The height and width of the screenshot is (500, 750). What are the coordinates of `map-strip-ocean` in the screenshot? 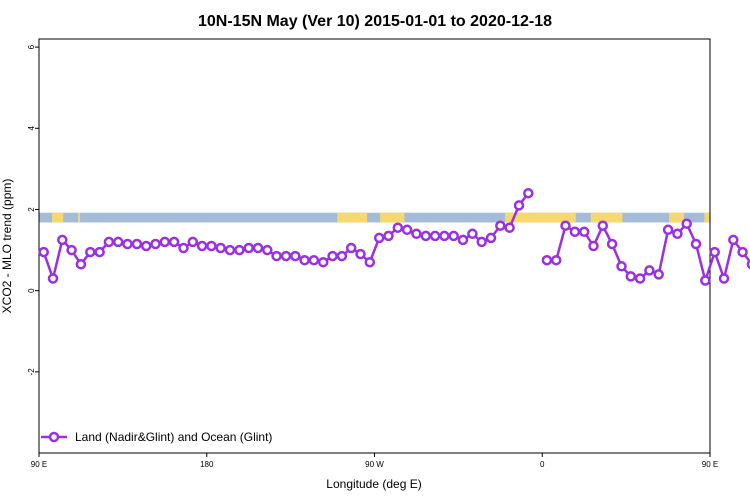 It's located at (374, 217).